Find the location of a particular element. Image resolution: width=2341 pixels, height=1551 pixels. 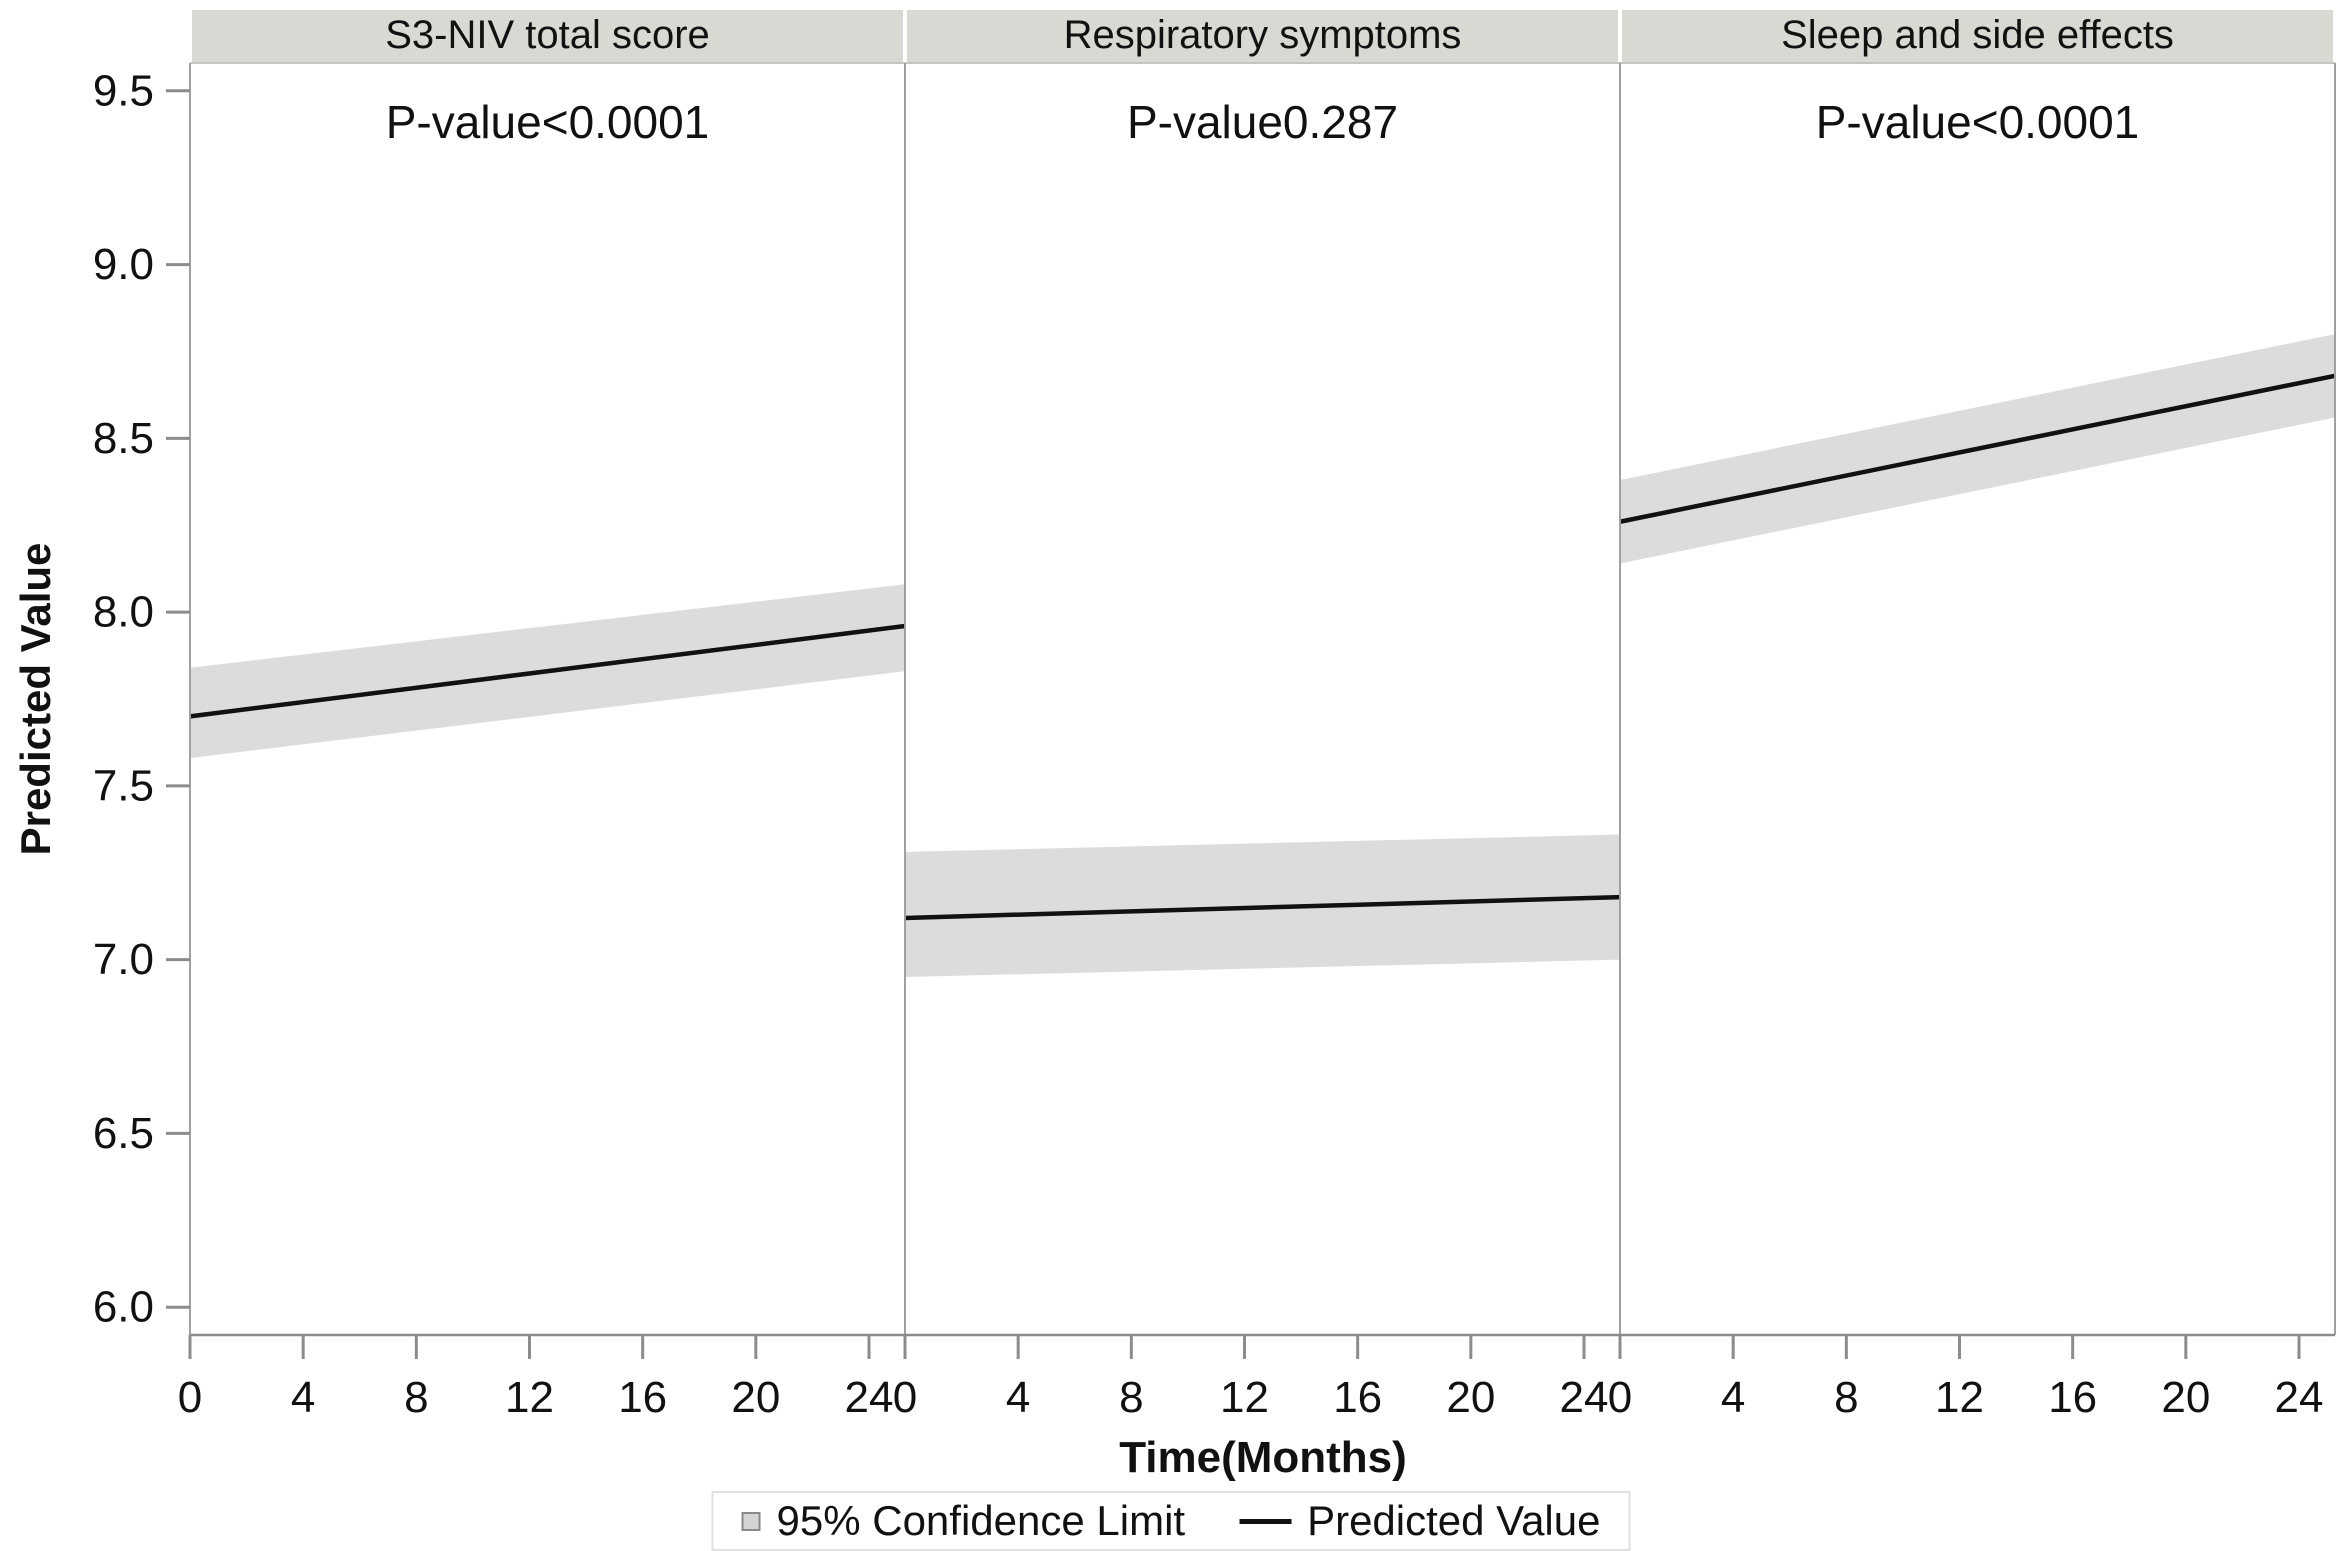

panel-title: Sleep and side effects is located at coordinates (1977, 35).